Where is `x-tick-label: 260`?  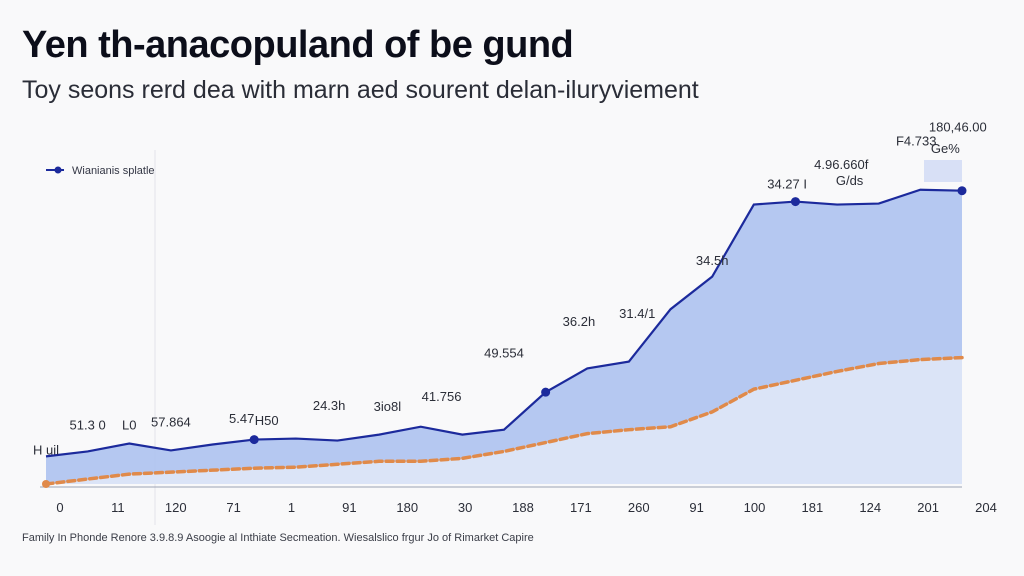
x-tick-label: 260 is located at coordinates (639, 507).